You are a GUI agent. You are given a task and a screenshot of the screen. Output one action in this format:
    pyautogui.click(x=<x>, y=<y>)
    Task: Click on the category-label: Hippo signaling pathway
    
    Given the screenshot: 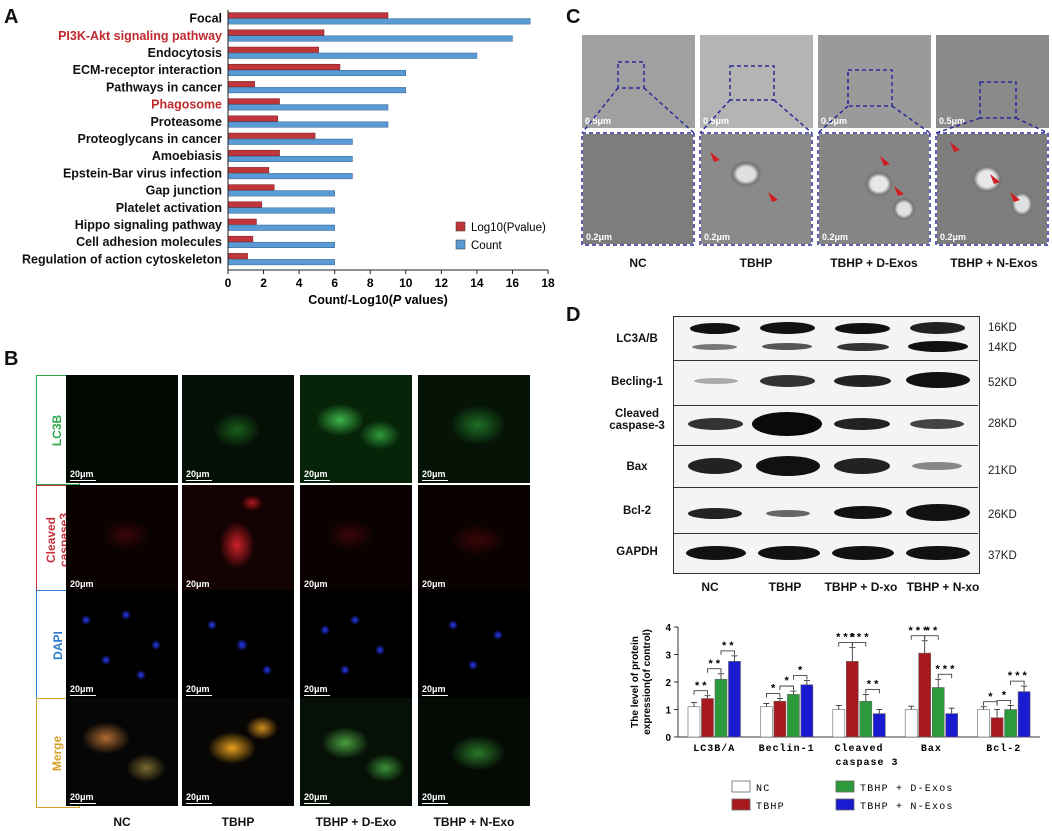 What is the action you would take?
    pyautogui.click(x=148, y=225)
    